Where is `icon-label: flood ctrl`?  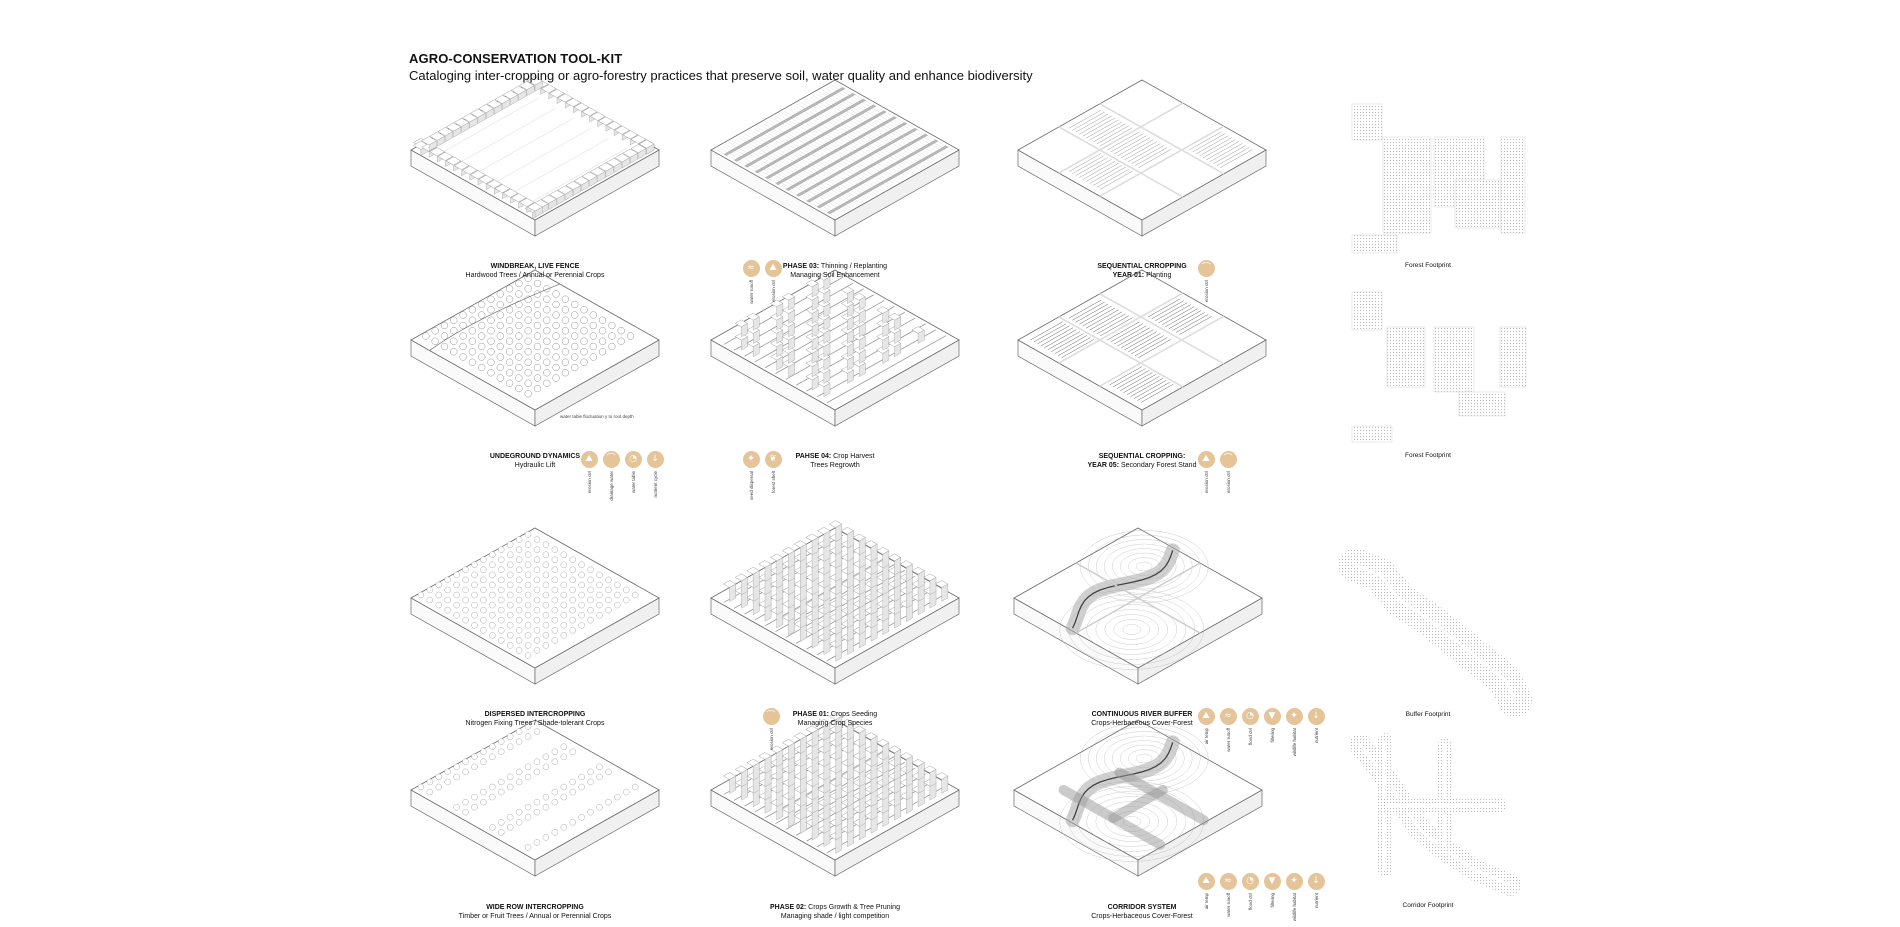
icon-label: flood ctrl is located at coordinates (1250, 737).